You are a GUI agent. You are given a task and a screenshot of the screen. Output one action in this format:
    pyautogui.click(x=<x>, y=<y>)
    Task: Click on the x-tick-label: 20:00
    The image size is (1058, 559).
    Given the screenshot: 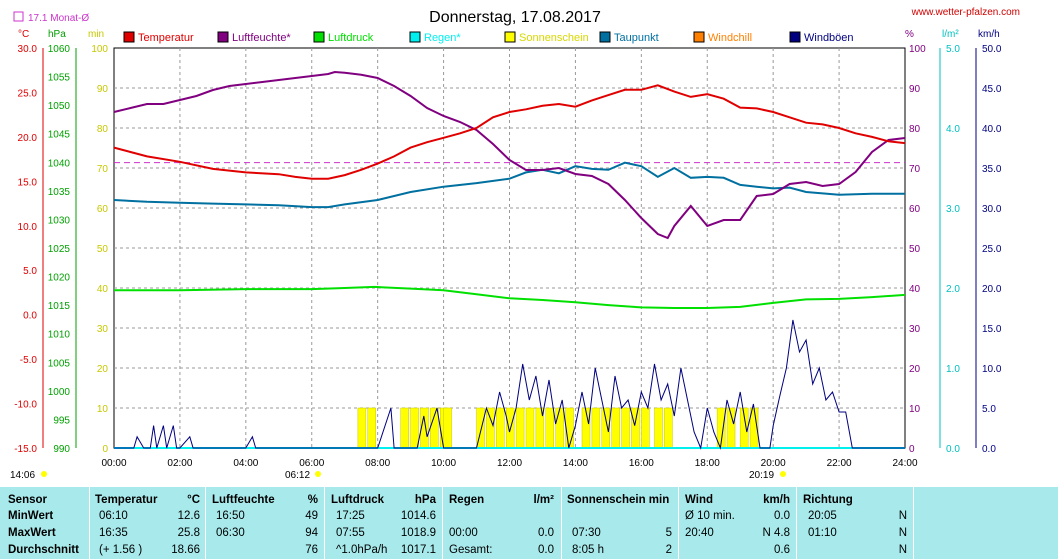 What is the action you would take?
    pyautogui.click(x=773, y=463)
    